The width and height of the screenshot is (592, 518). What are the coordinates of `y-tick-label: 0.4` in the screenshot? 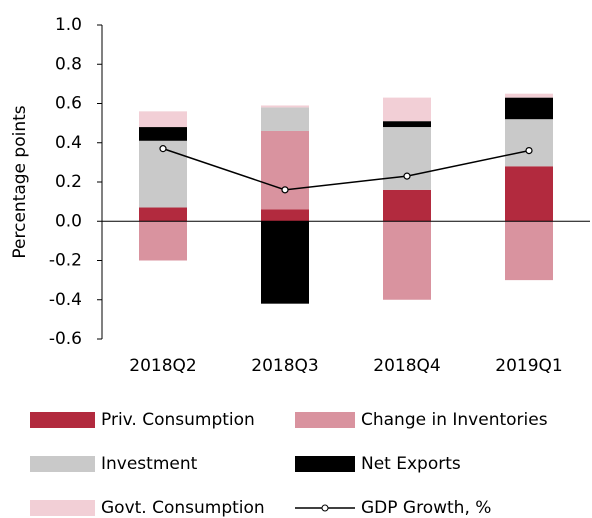 It's located at (68, 143).